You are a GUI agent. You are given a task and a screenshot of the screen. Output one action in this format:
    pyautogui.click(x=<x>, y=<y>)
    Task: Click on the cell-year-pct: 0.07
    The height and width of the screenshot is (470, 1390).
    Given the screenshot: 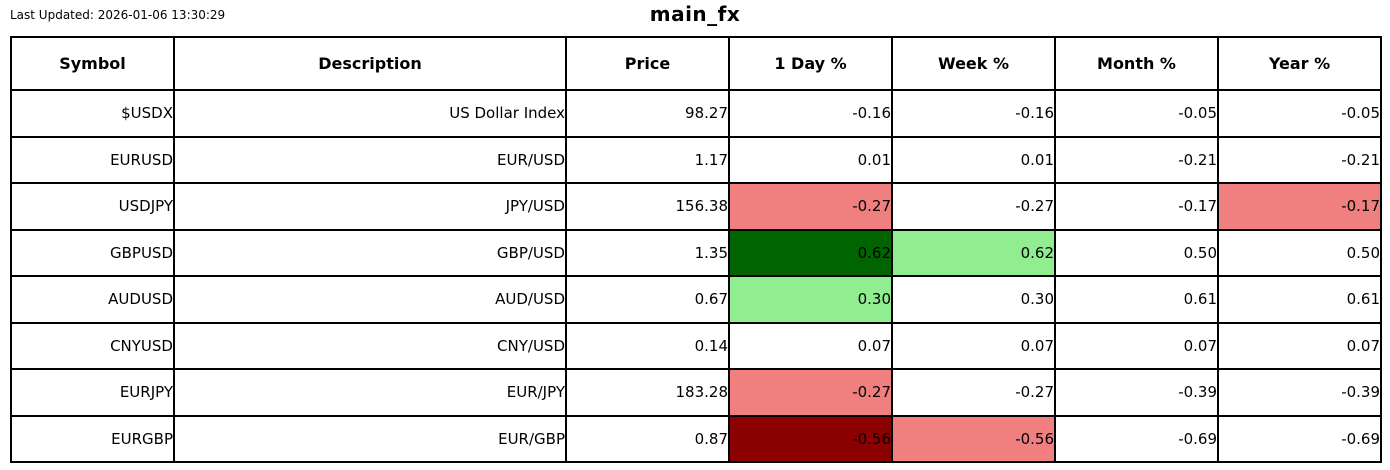 What is the action you would take?
    pyautogui.click(x=1299, y=345)
    